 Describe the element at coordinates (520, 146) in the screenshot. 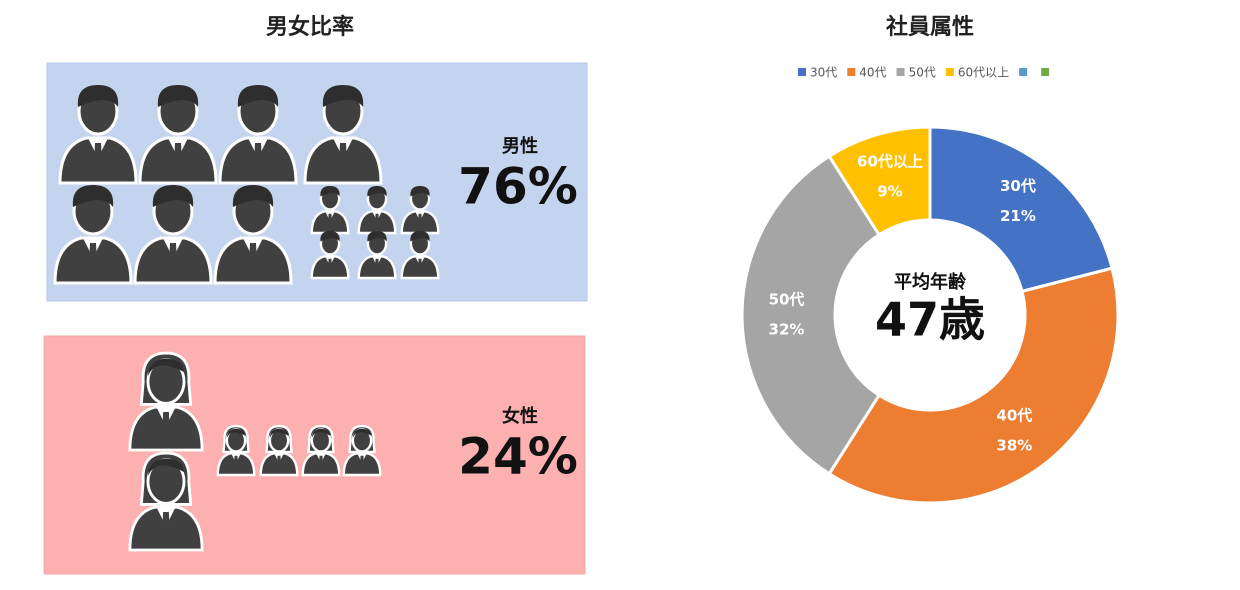

I see `group-label: 男性` at that location.